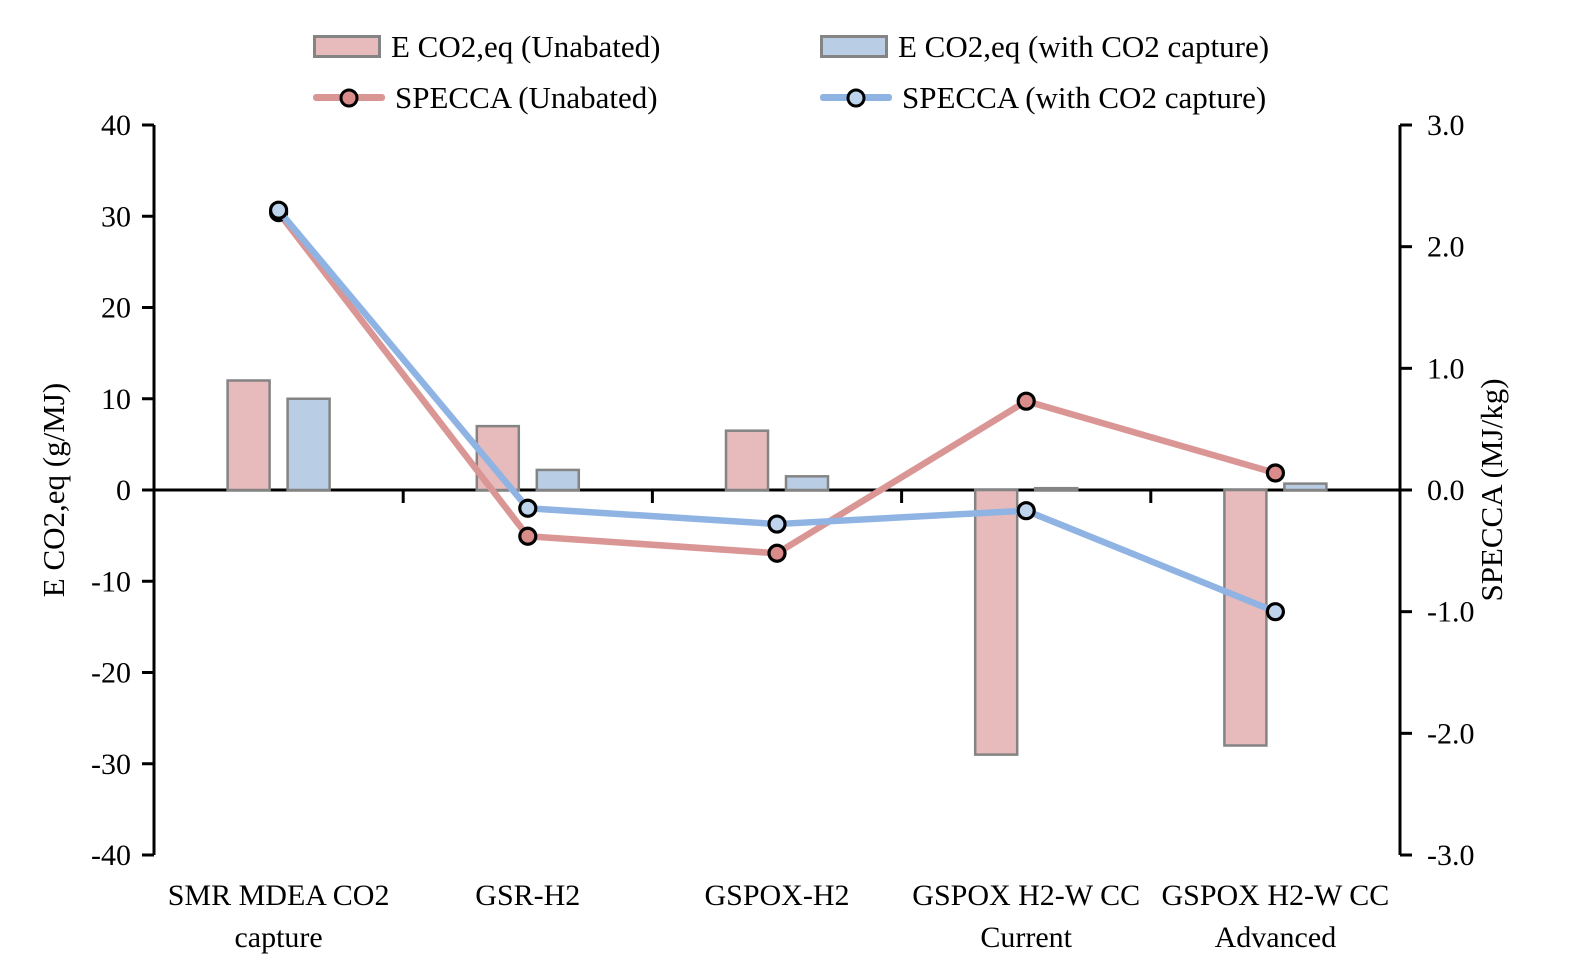 This screenshot has width=1594, height=979. I want to click on left-tick-label: 30, so click(116, 216).